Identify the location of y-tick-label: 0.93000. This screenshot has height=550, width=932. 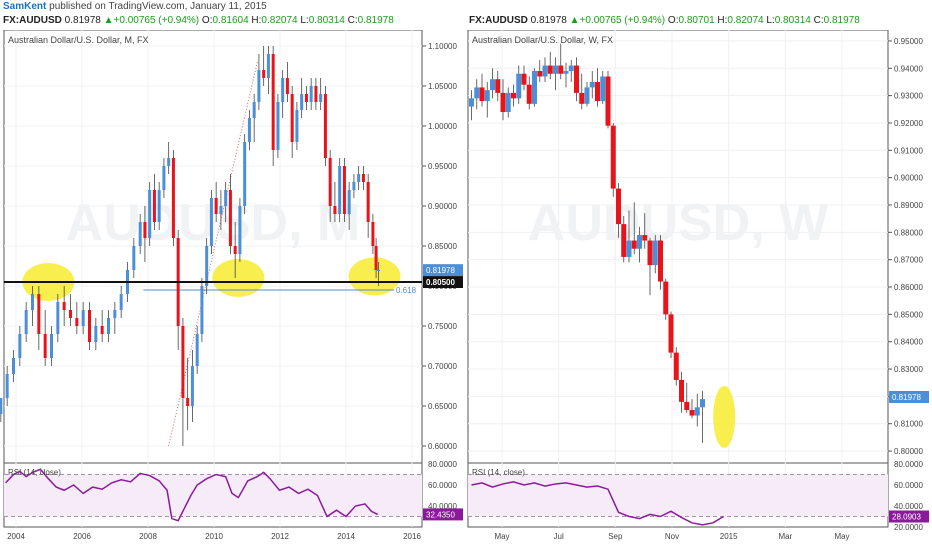
(908, 96).